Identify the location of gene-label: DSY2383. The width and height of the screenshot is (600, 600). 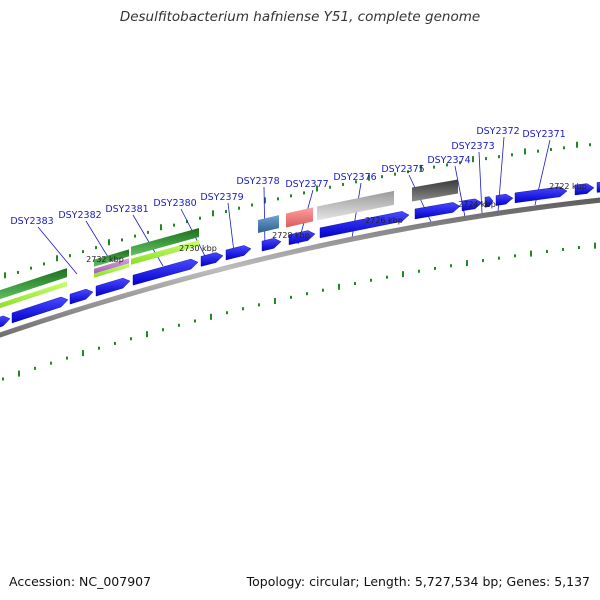
(31, 221).